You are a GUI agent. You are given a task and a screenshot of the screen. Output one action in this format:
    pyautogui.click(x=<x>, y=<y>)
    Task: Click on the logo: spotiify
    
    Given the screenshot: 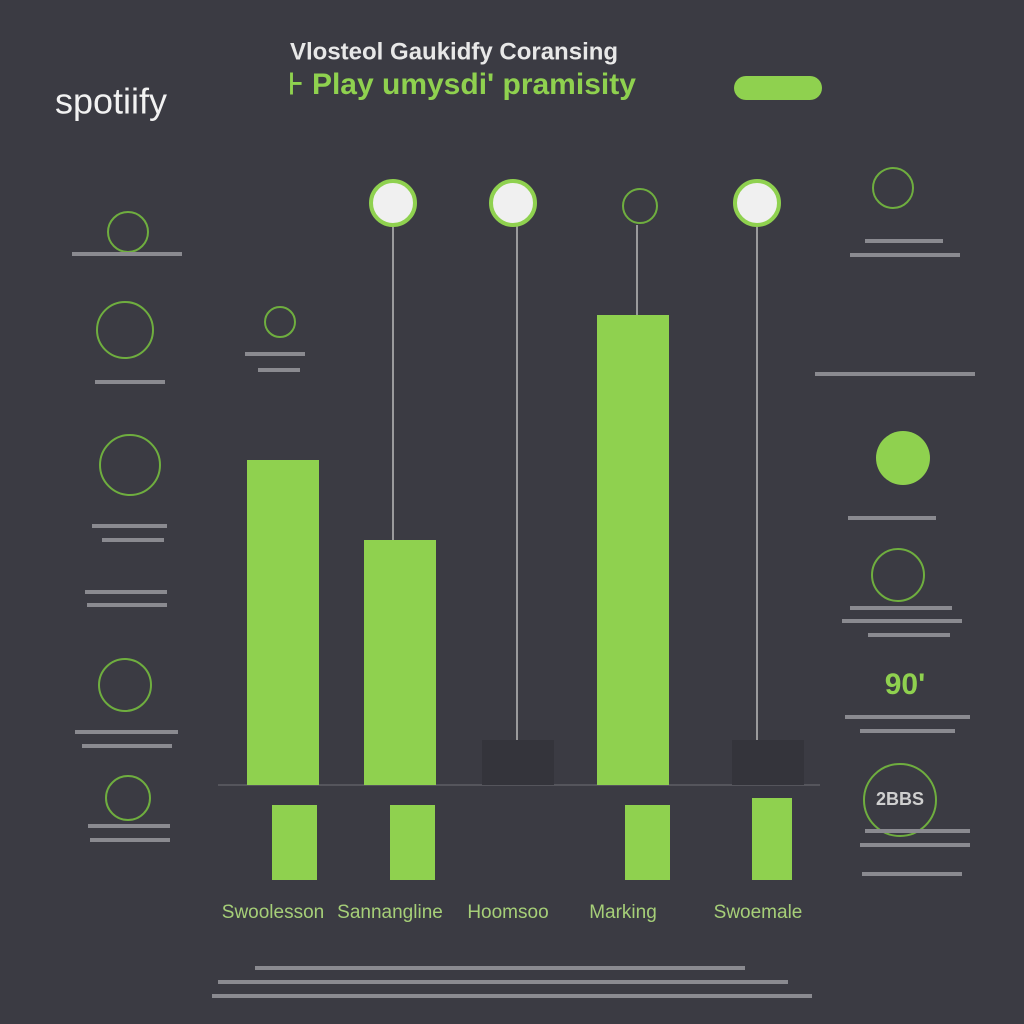 What is the action you would take?
    pyautogui.click(x=111, y=101)
    